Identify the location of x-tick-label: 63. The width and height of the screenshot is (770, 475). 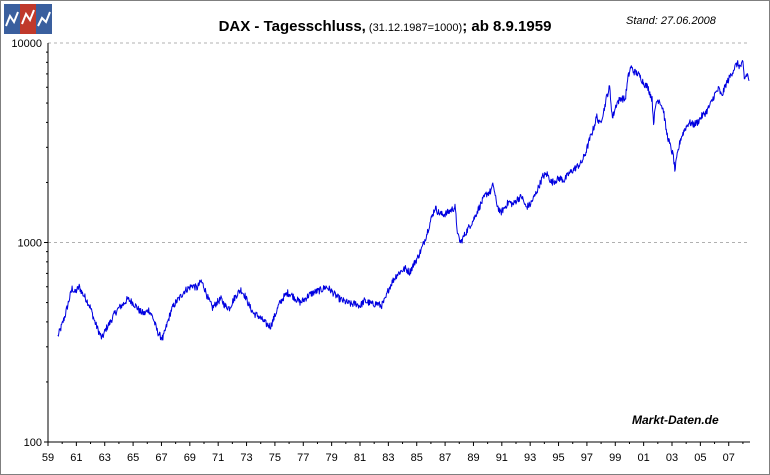
(105, 458).